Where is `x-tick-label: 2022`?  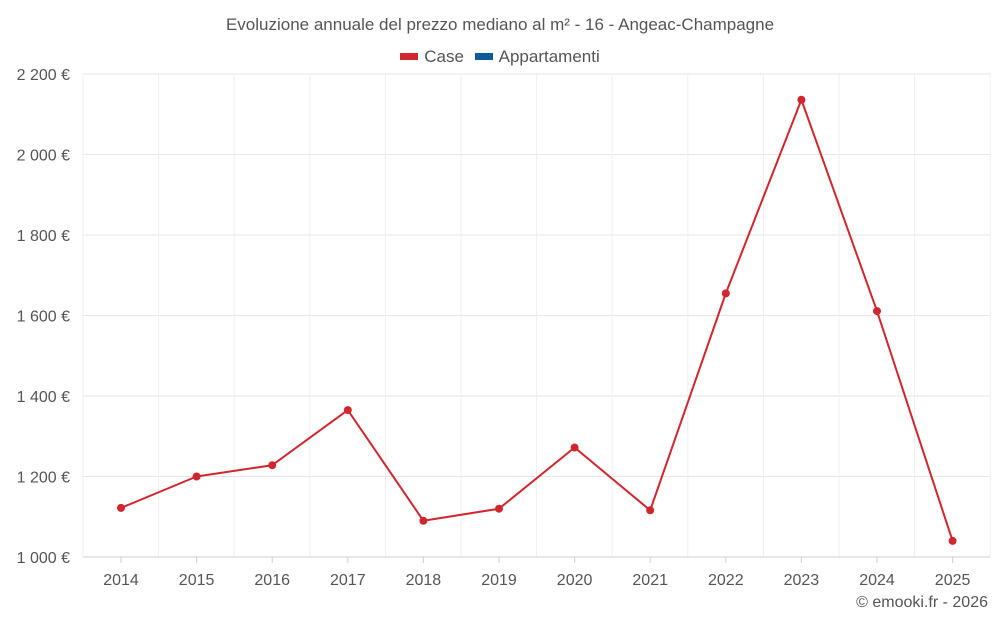
x-tick-label: 2022 is located at coordinates (726, 580).